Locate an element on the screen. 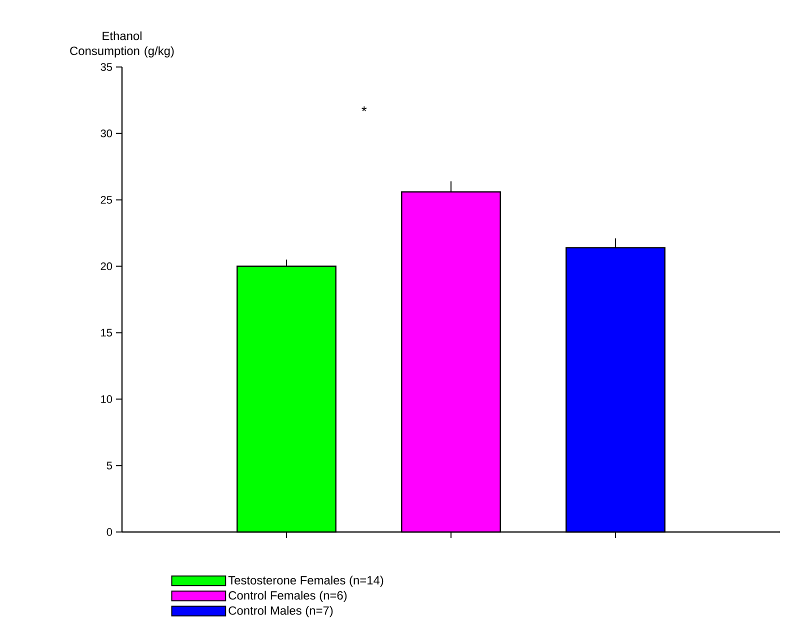 The image size is (787, 639). y-tick-label: 10 is located at coordinates (106, 399).